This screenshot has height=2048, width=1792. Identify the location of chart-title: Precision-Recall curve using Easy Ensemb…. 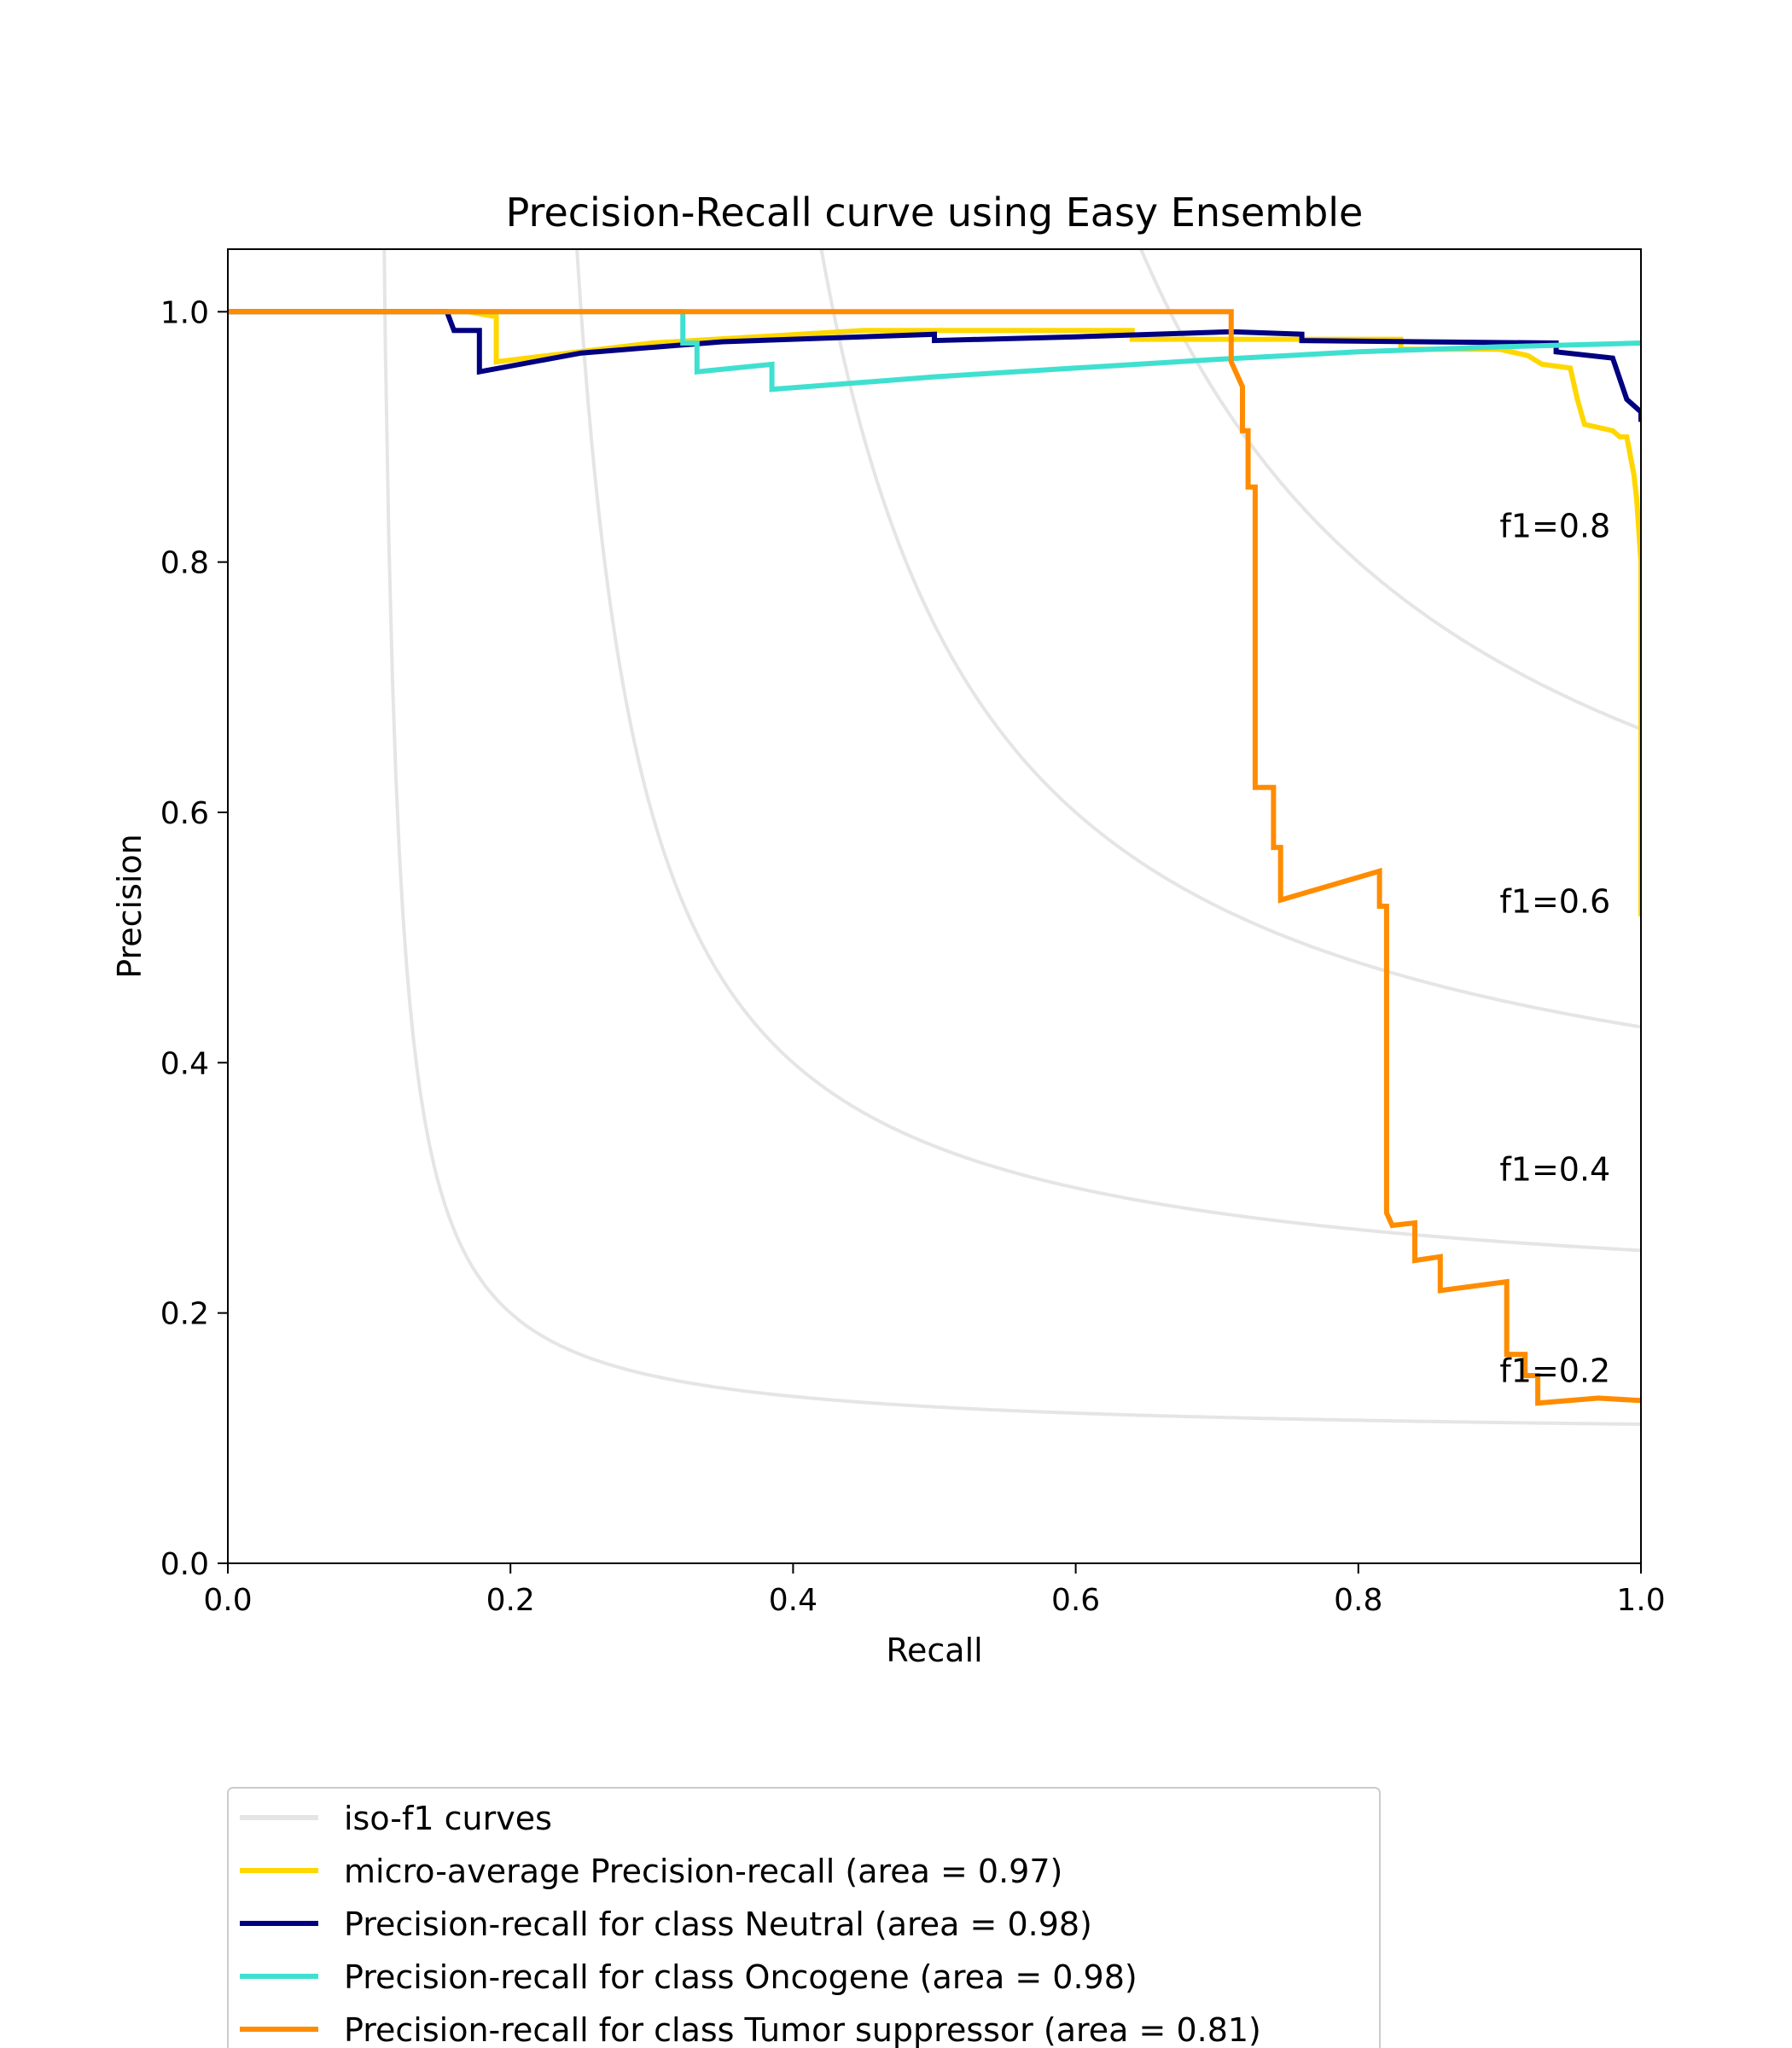
(935, 212).